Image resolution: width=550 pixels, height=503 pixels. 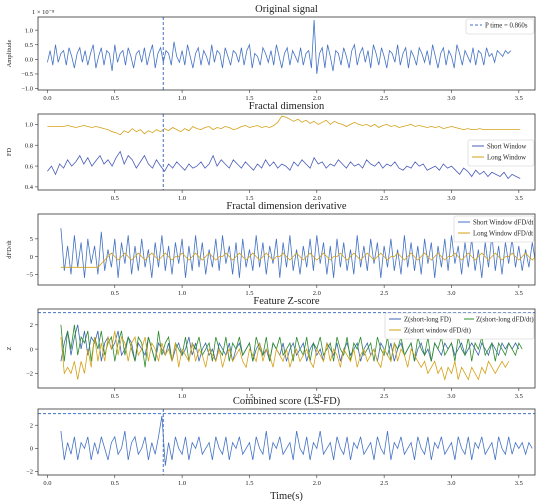 I want to click on legend-extra-entry: Z(short-long dFD/dt), so click(x=499, y=320).